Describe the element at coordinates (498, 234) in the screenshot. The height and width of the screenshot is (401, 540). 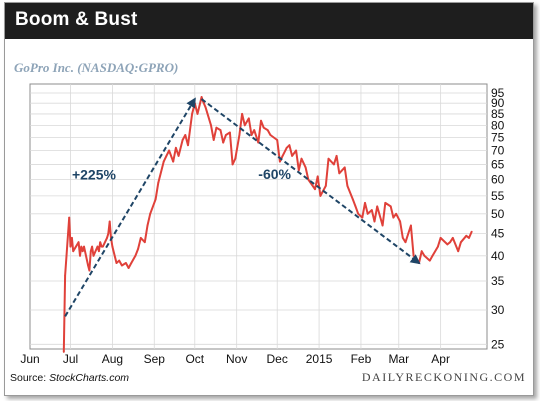
I see `y-tick-label: 45` at that location.